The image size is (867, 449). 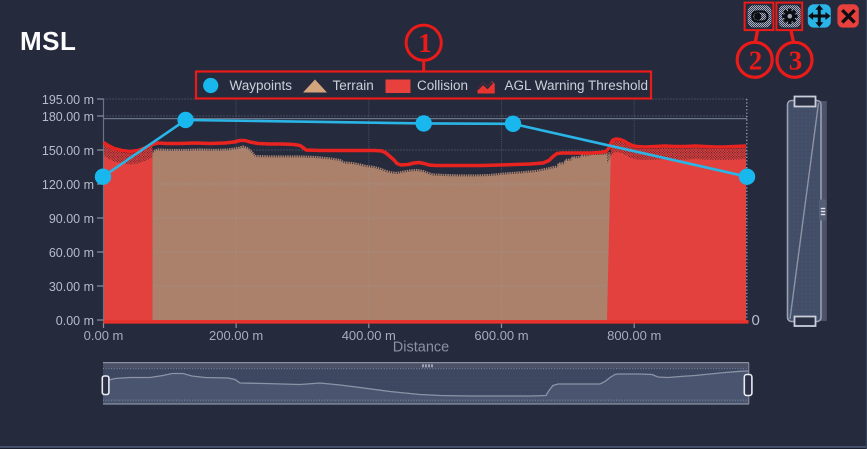 What do you see at coordinates (261, 85) in the screenshot?
I see `svg-text: Waypoints` at bounding box center [261, 85].